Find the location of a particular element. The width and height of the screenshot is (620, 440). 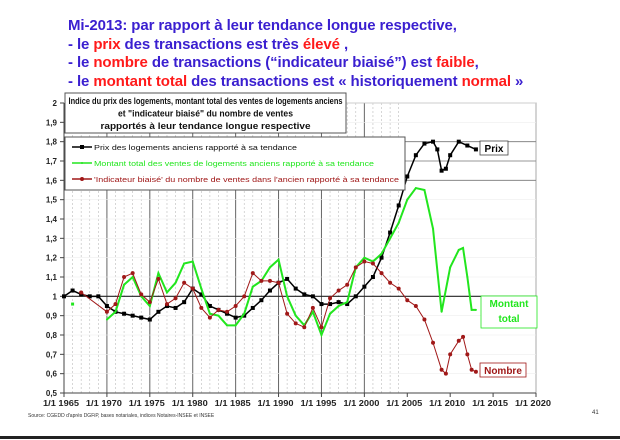

y-tick-label: 2 is located at coordinates (55, 103).